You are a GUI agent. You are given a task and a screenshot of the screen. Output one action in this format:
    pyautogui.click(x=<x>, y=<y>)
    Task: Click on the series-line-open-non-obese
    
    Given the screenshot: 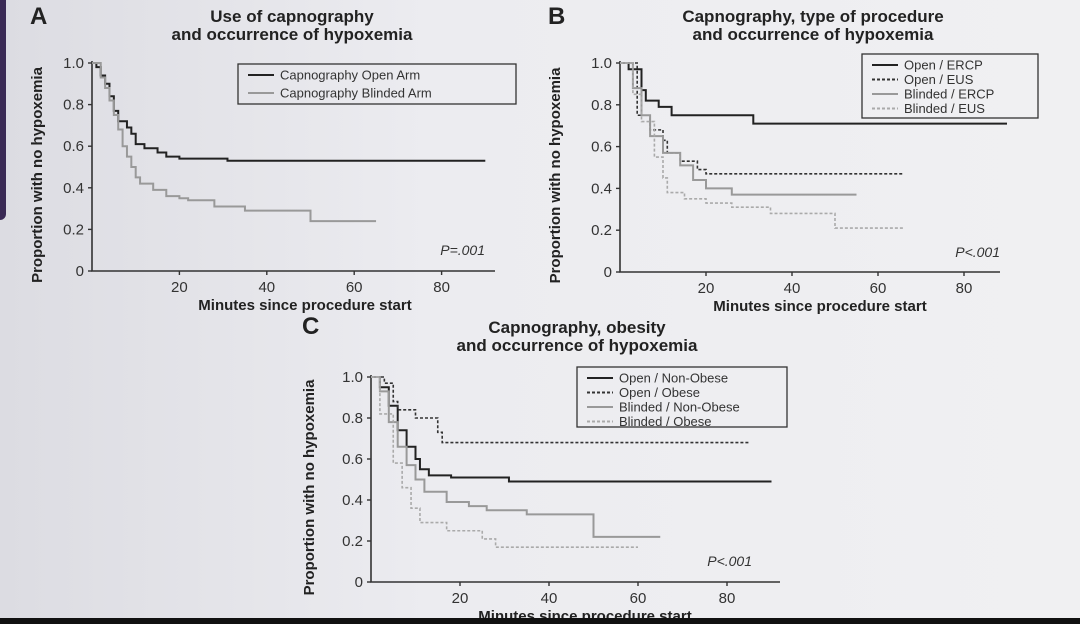 What is the action you would take?
    pyautogui.click(x=571, y=429)
    